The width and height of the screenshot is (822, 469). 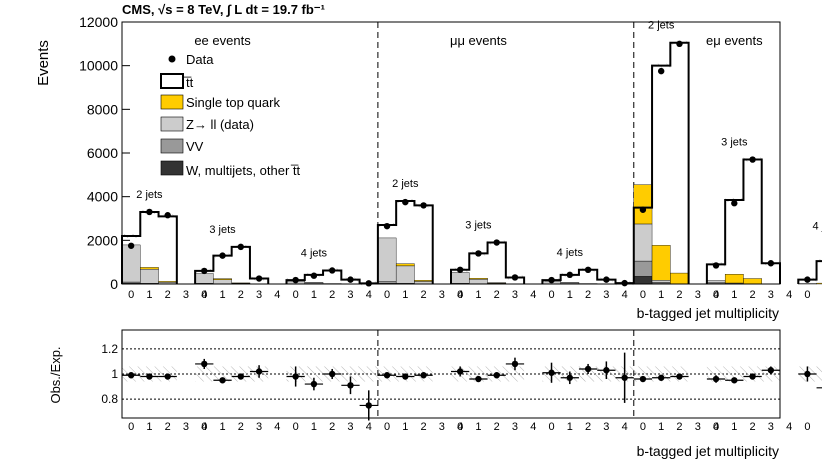 What do you see at coordinates (98, 66) in the screenshot?
I see `y-tick-label: 10000` at bounding box center [98, 66].